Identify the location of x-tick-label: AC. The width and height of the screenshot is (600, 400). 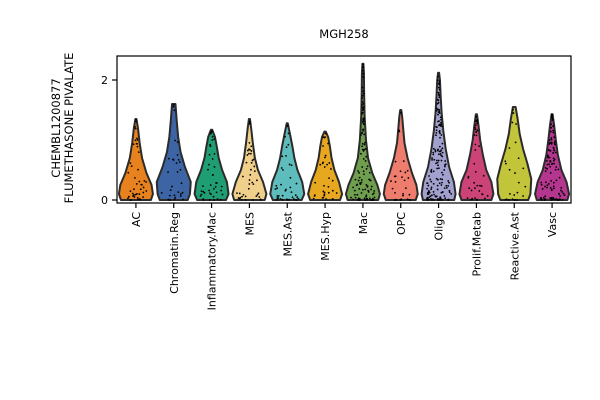
(136, 219).